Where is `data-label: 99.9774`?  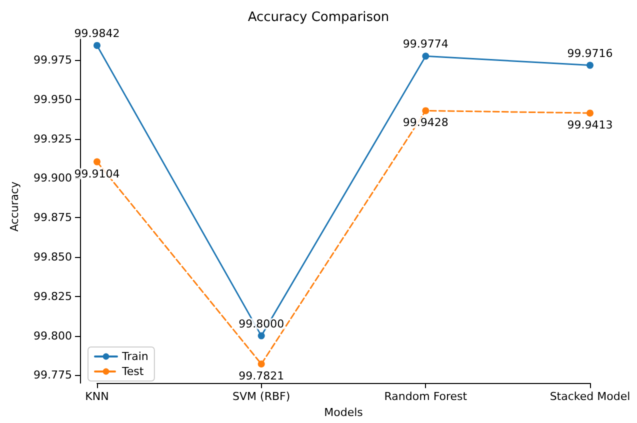 data-label: 99.9774 is located at coordinates (425, 44).